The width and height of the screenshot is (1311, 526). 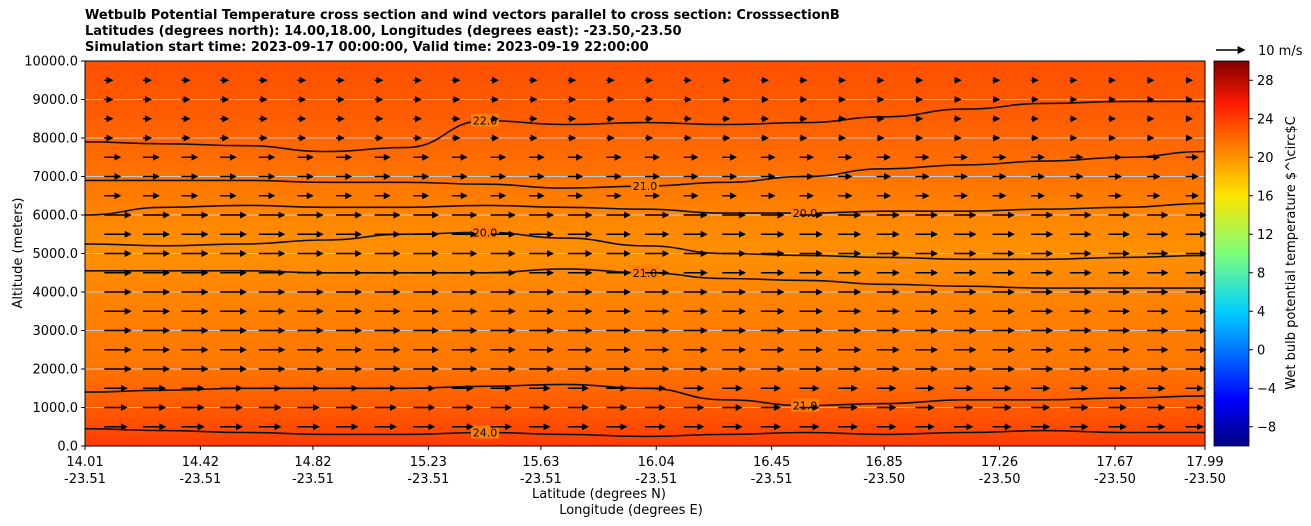 I want to click on y-tick-label: 6000.0, so click(x=56, y=216).